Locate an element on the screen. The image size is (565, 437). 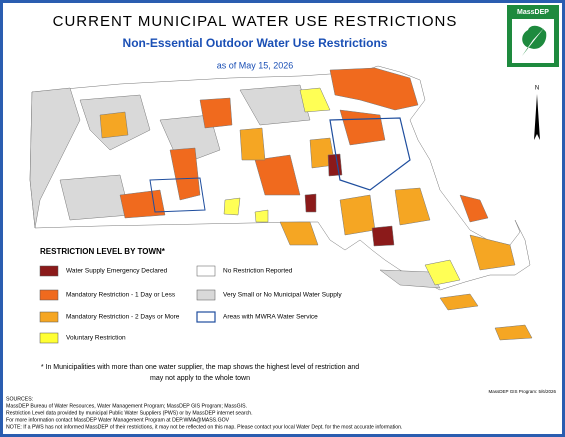
legend-label: No Restriction Reported is located at coordinates (258, 271).